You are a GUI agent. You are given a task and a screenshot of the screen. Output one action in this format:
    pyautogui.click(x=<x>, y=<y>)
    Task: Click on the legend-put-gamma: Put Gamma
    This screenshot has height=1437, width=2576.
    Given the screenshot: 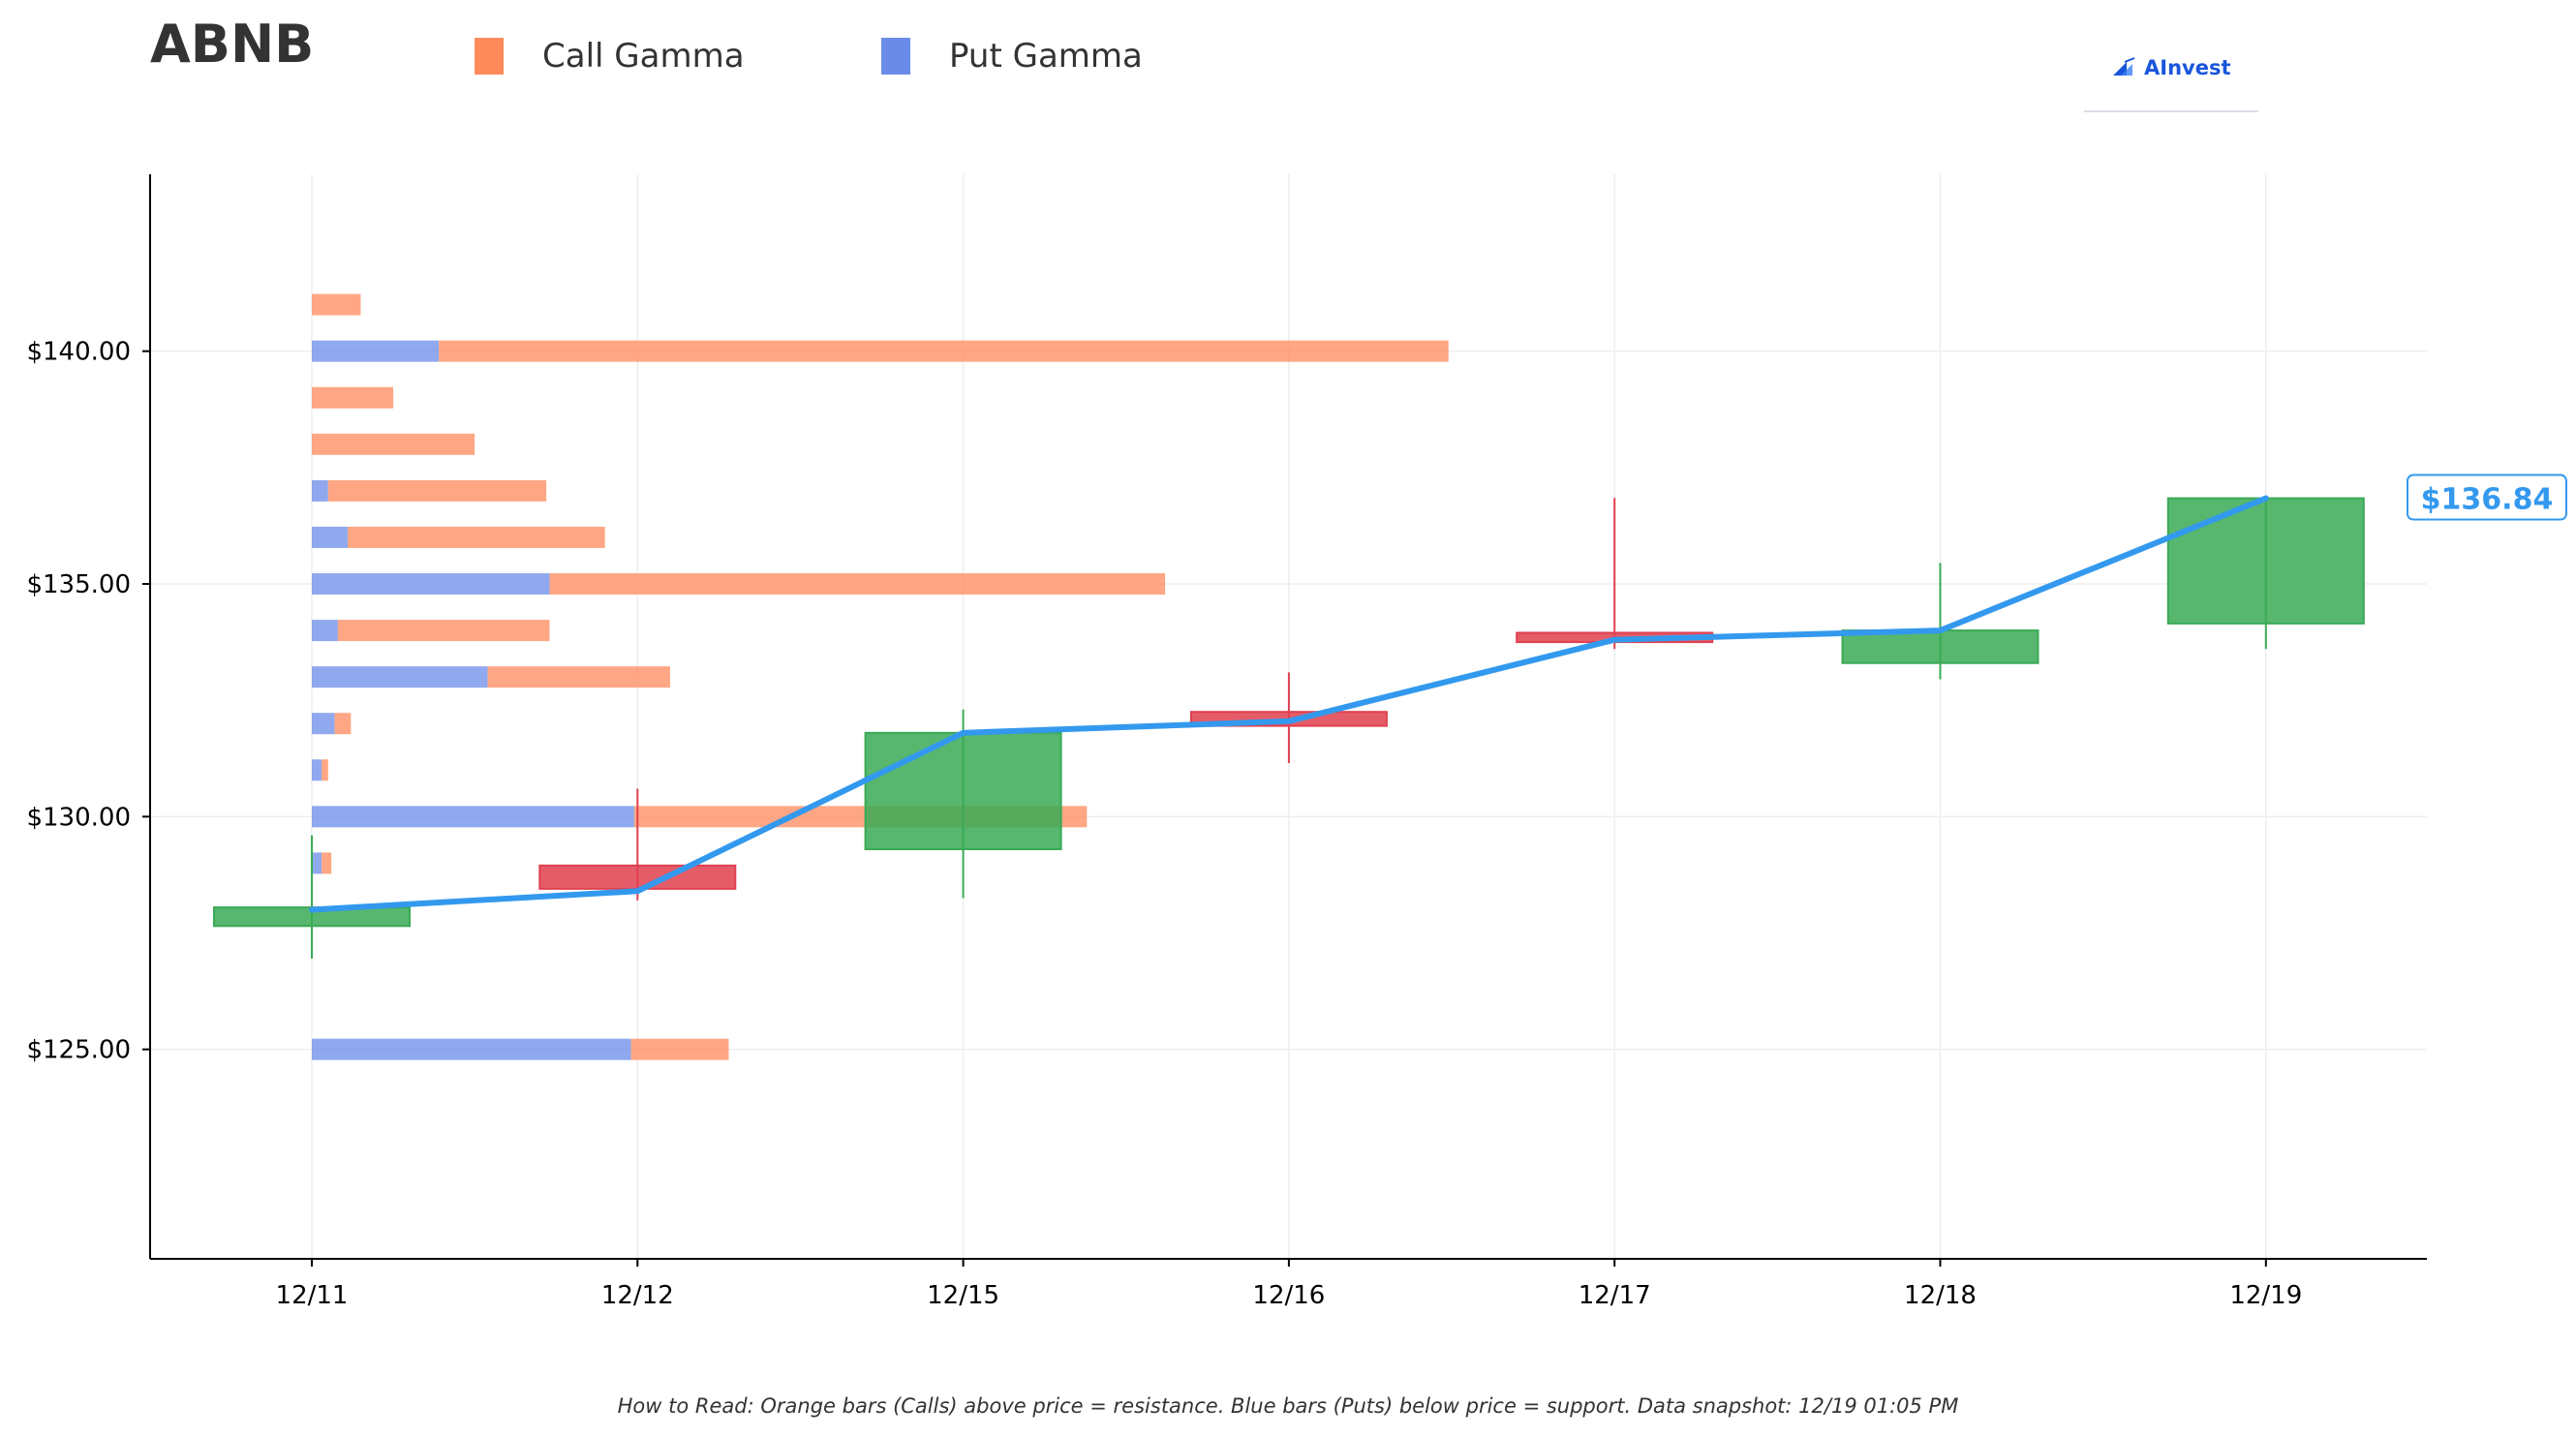 What is the action you would take?
    pyautogui.click(x=1012, y=57)
    